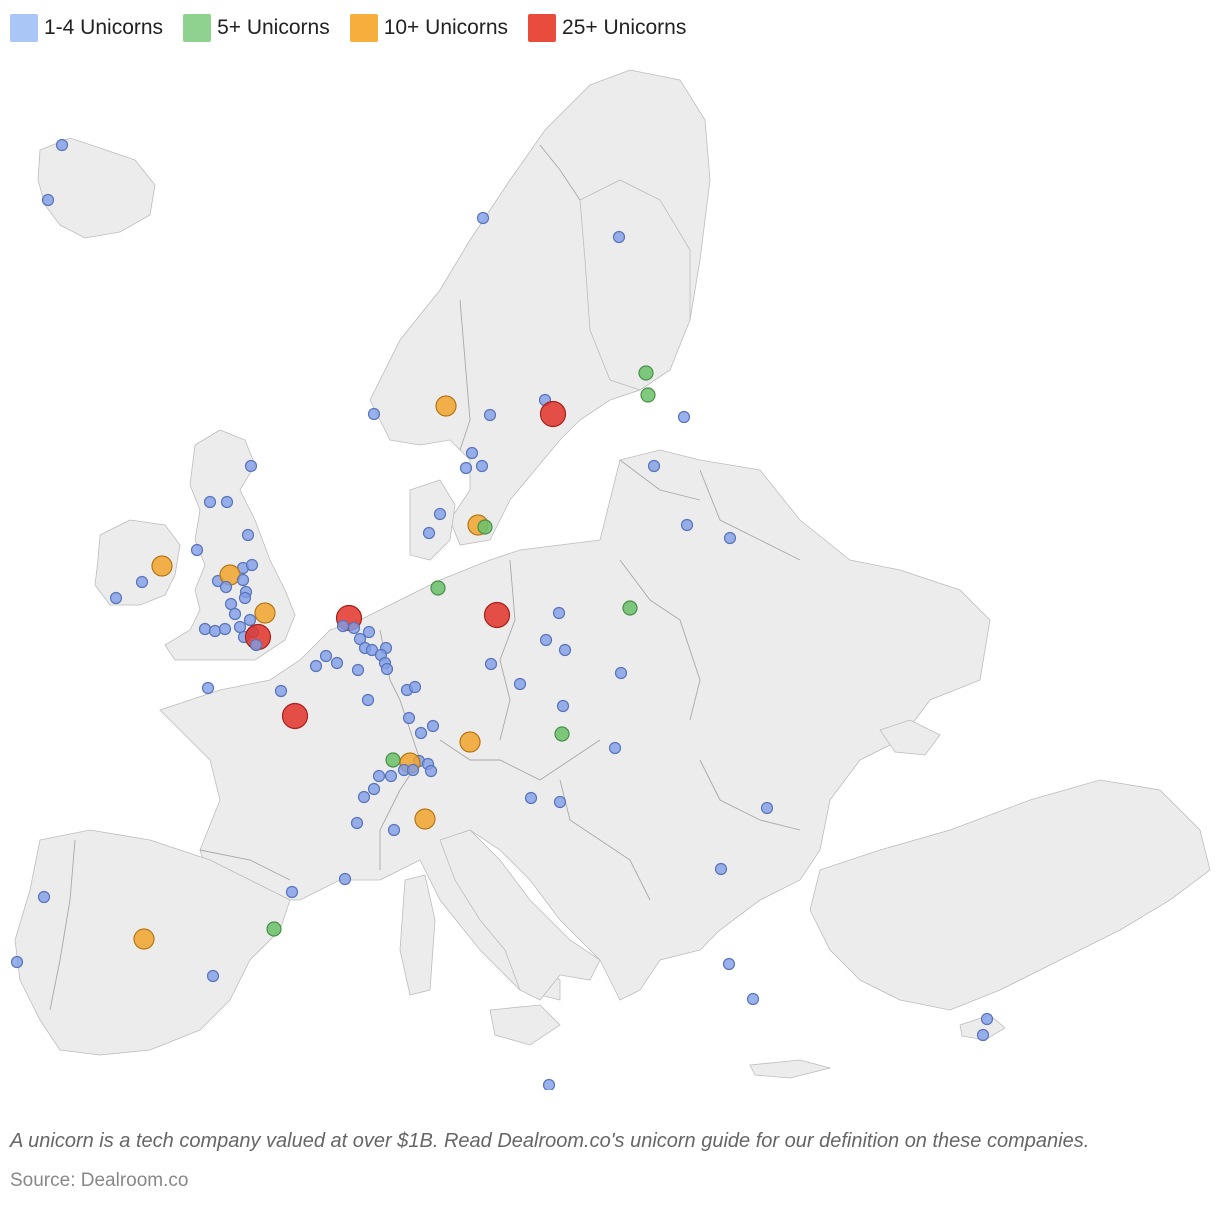 The height and width of the screenshot is (1208, 1220). I want to click on legend-item-10plus: 10+ Unicorns, so click(428, 28).